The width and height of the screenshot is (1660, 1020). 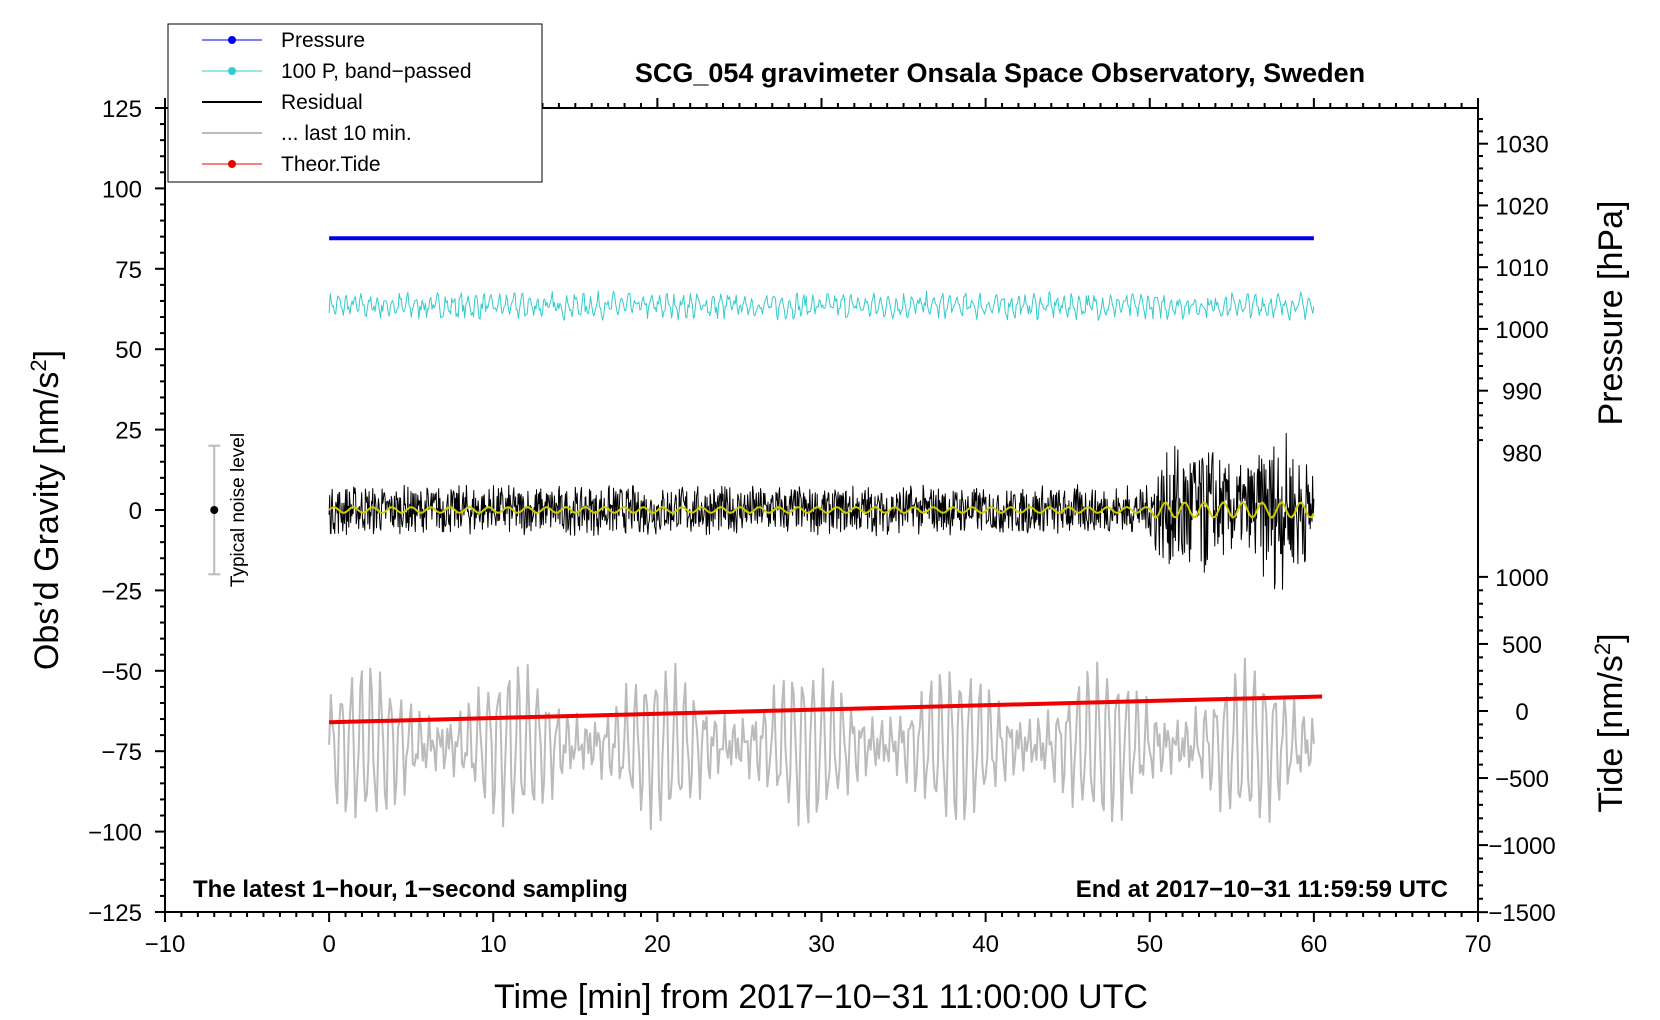 What do you see at coordinates (1521, 268) in the screenshot?
I see `pressure-tick-label: 1010` at bounding box center [1521, 268].